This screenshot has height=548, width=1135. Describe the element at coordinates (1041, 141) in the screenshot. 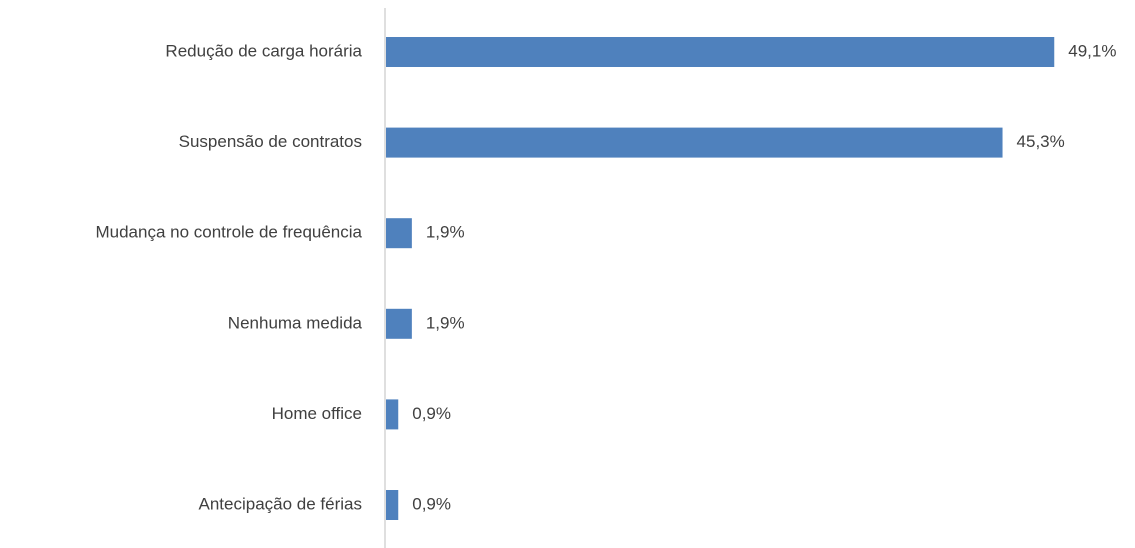

I see `value-label: 45,3%` at that location.